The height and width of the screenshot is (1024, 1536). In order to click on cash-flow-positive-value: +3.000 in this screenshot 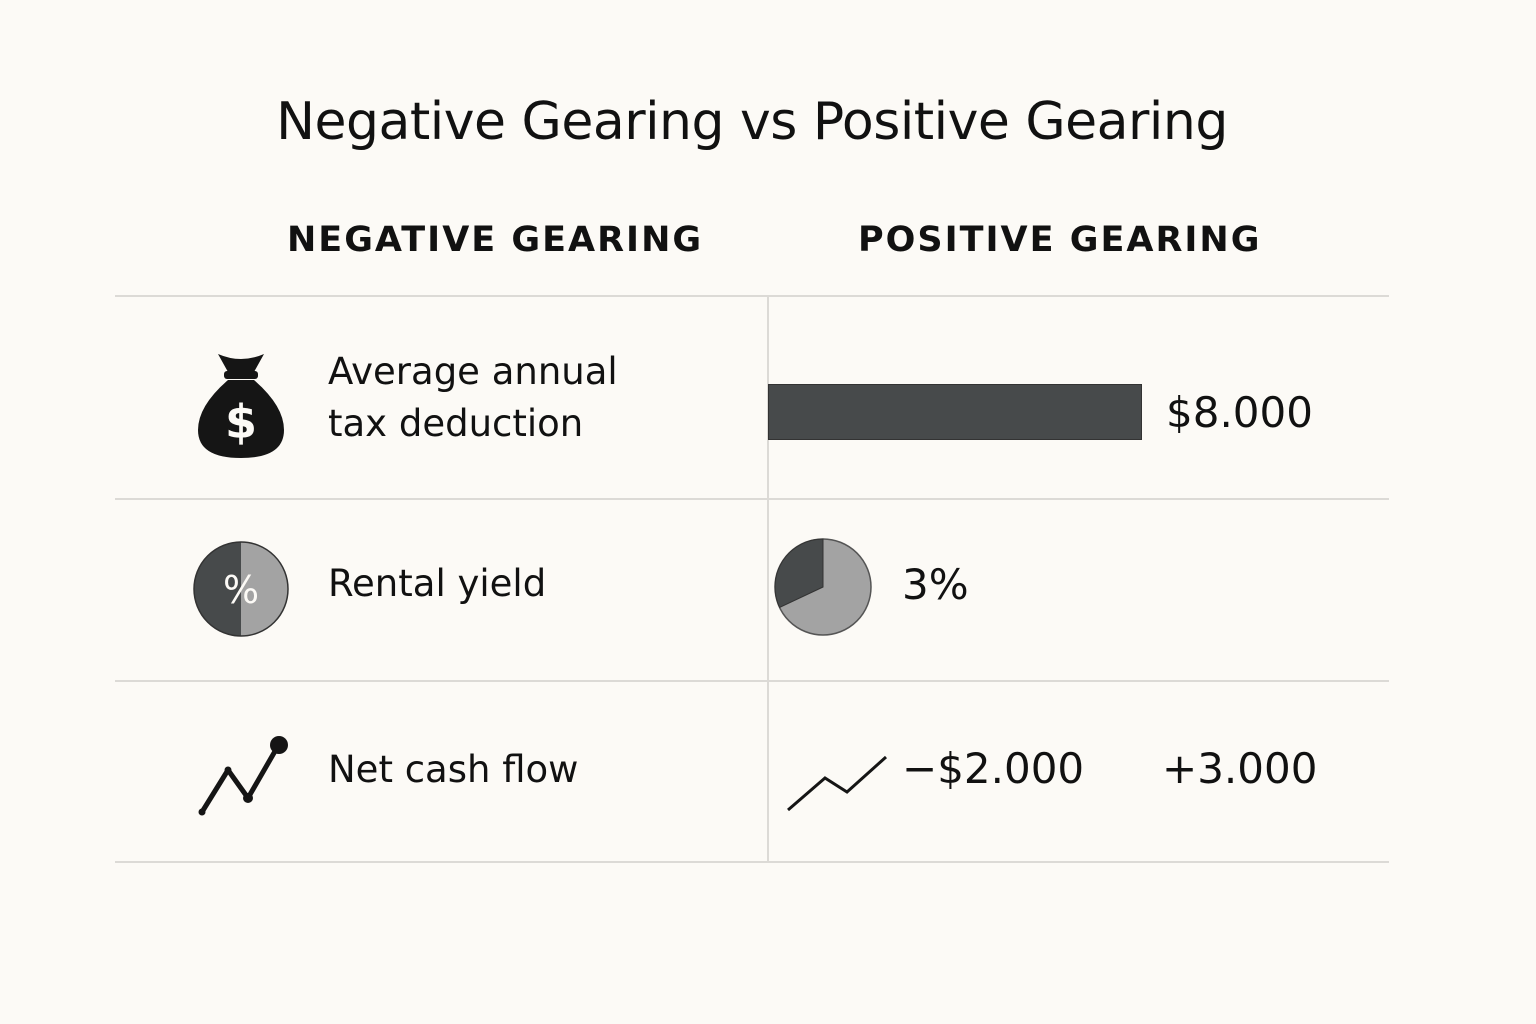, I will do `click(1240, 768)`.